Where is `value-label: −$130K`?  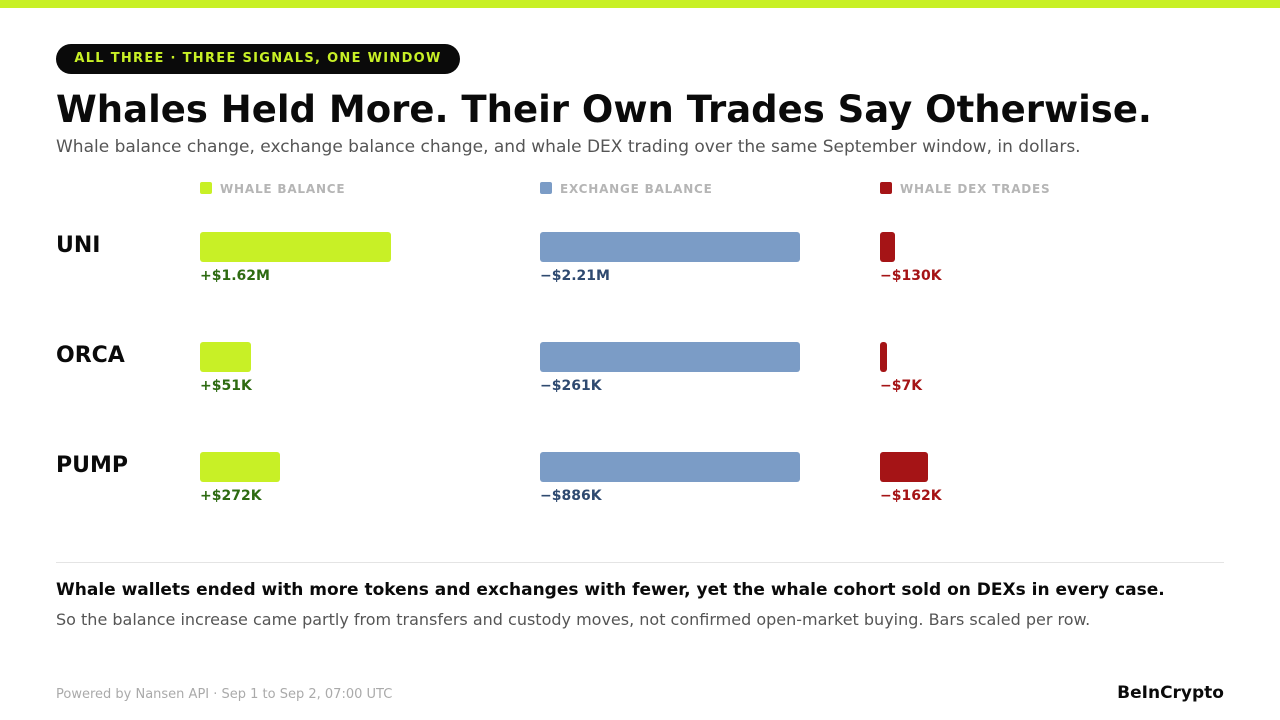
value-label: −$130K is located at coordinates (911, 276).